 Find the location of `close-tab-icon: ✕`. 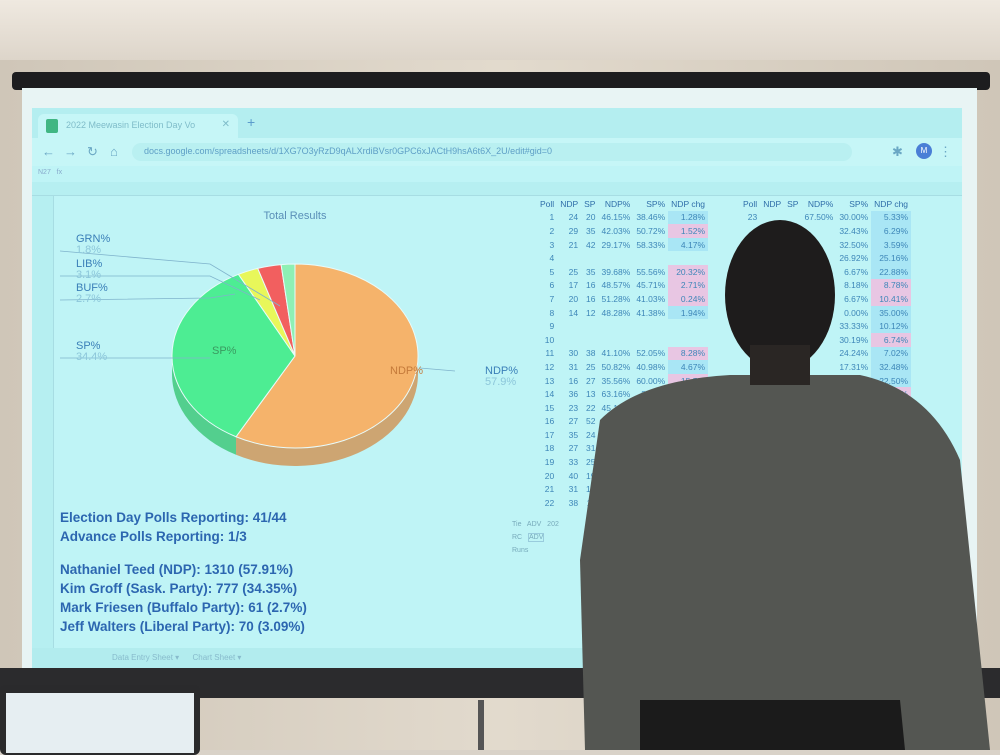

close-tab-icon: ✕ is located at coordinates (225, 124).